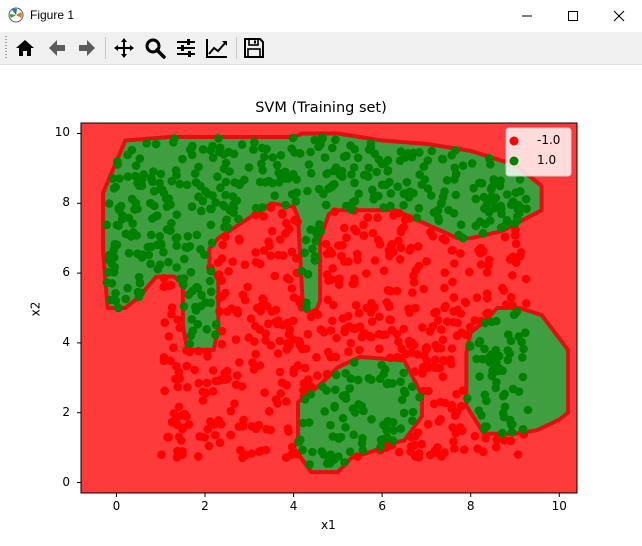 Image resolution: width=642 pixels, height=546 pixels. Describe the element at coordinates (155, 48) in the screenshot. I see `zoom-button` at that location.